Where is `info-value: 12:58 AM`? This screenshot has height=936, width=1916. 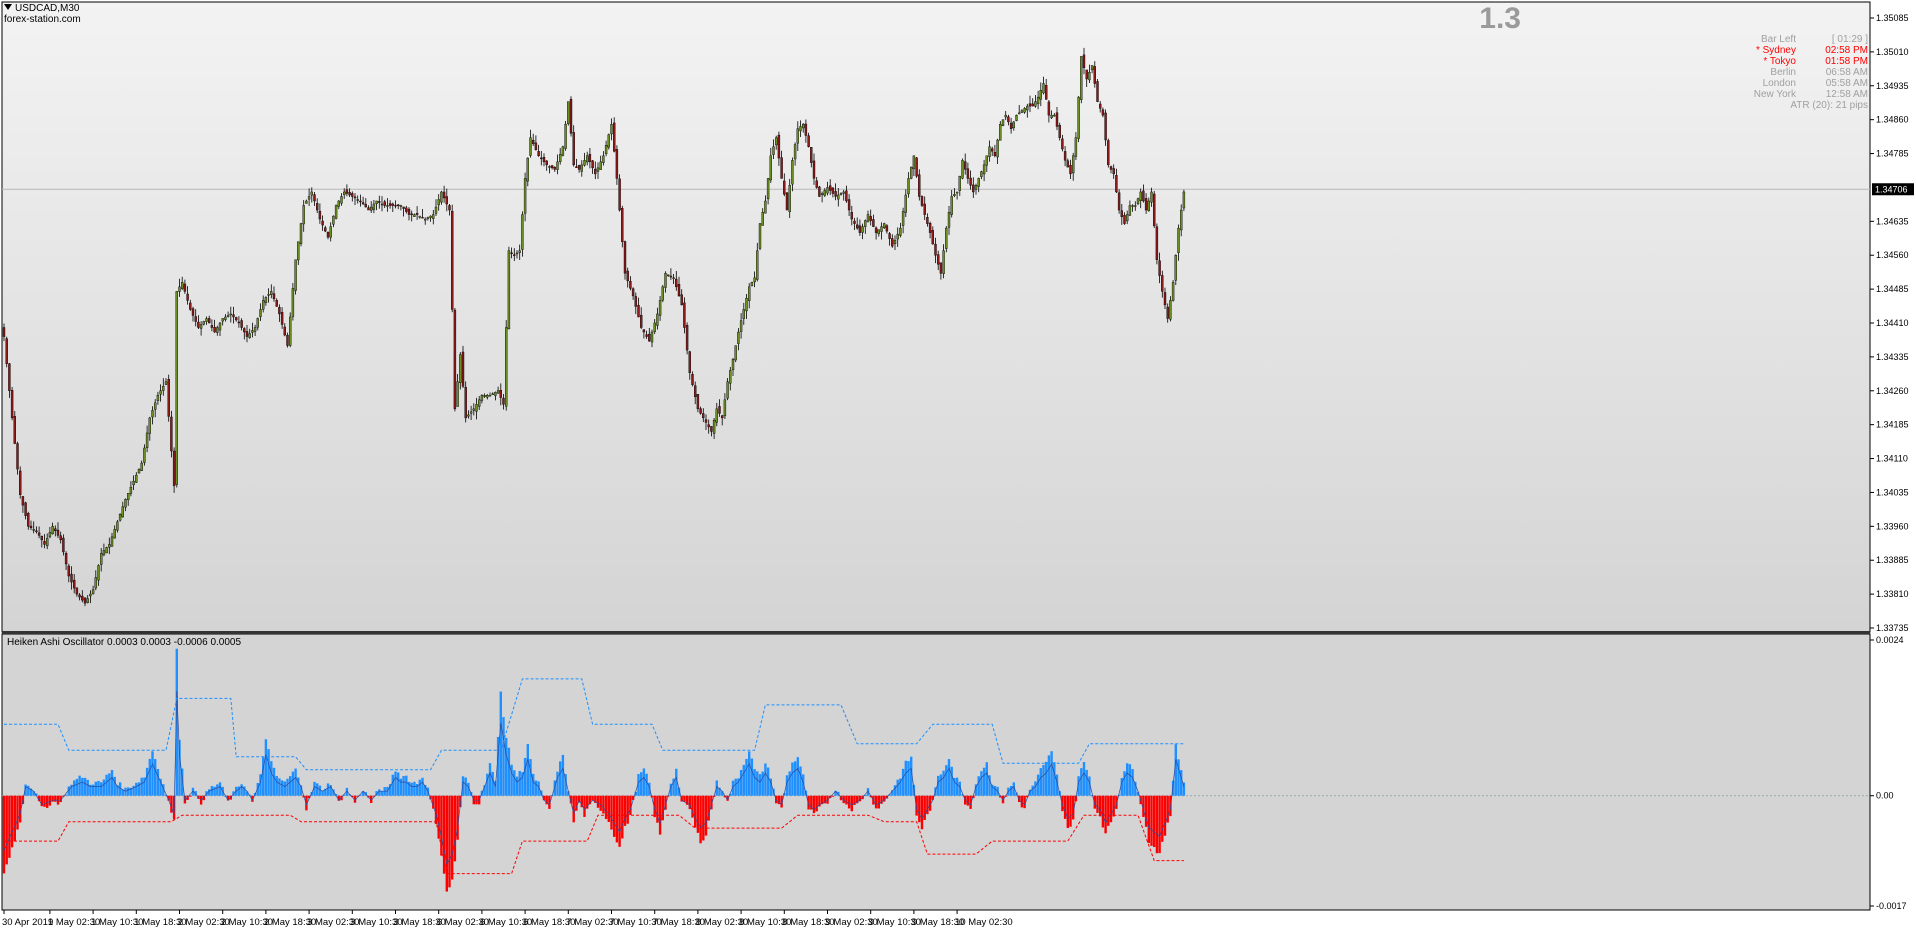 info-value: 12:58 AM is located at coordinates (1846, 94).